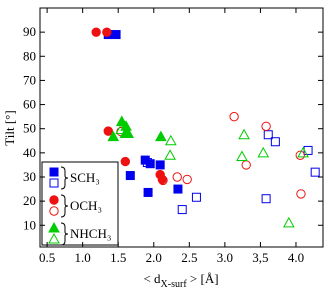 The width and height of the screenshot is (334, 296). I want to click on x-tick-label: 3,5, so click(260, 257).